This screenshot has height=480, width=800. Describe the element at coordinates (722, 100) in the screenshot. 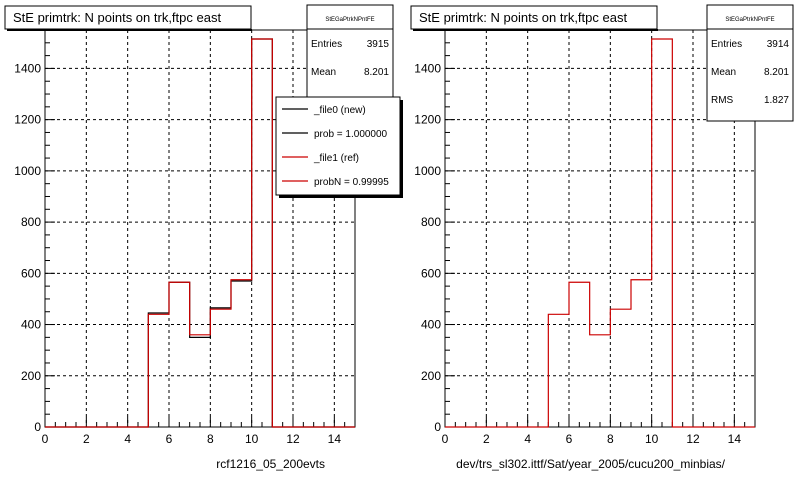

I see `stats-label: RMS` at that location.